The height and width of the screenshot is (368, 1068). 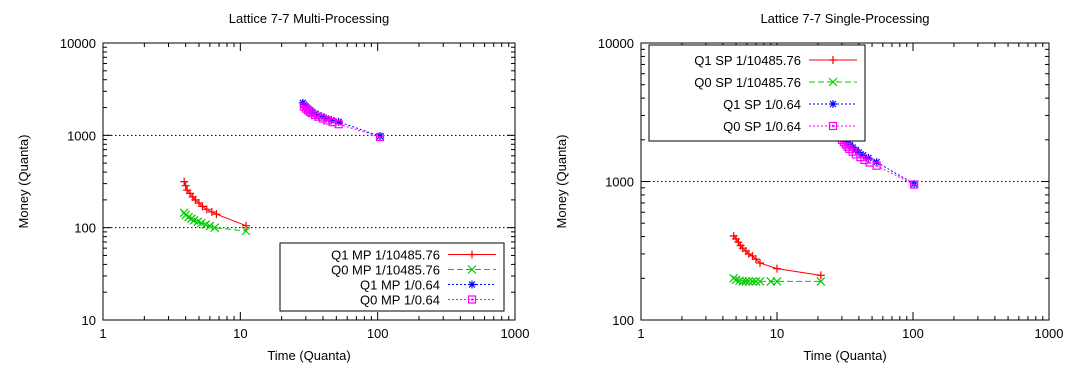 What do you see at coordinates (762, 126) in the screenshot?
I see `legend-label: Q0 SP 1/0.64` at bounding box center [762, 126].